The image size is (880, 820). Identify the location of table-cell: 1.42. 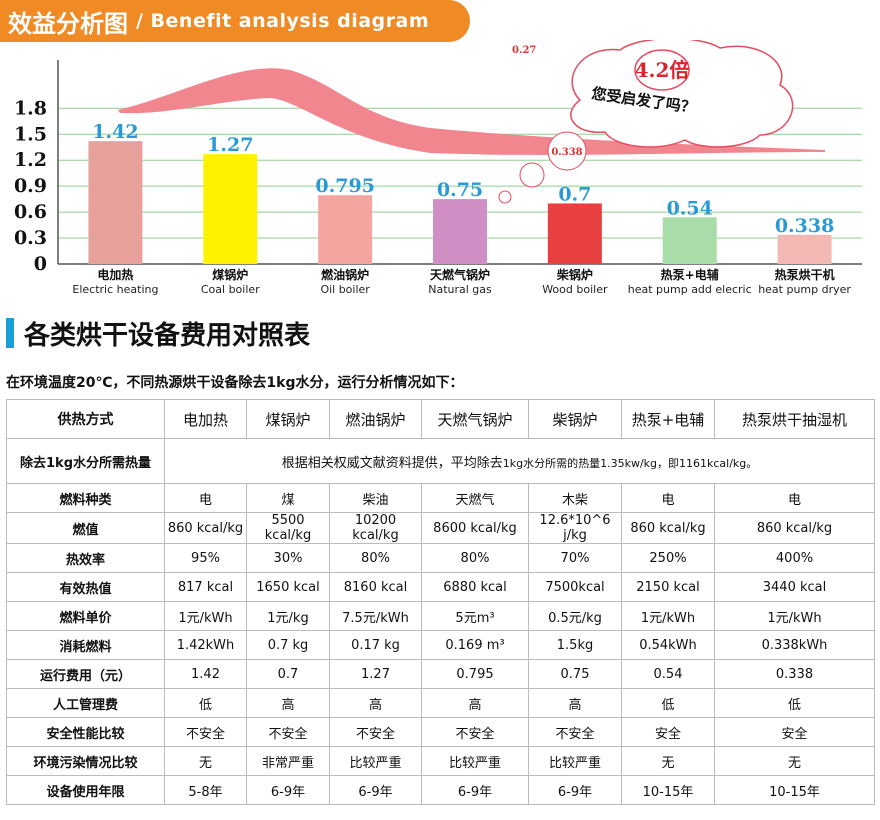
(205, 674).